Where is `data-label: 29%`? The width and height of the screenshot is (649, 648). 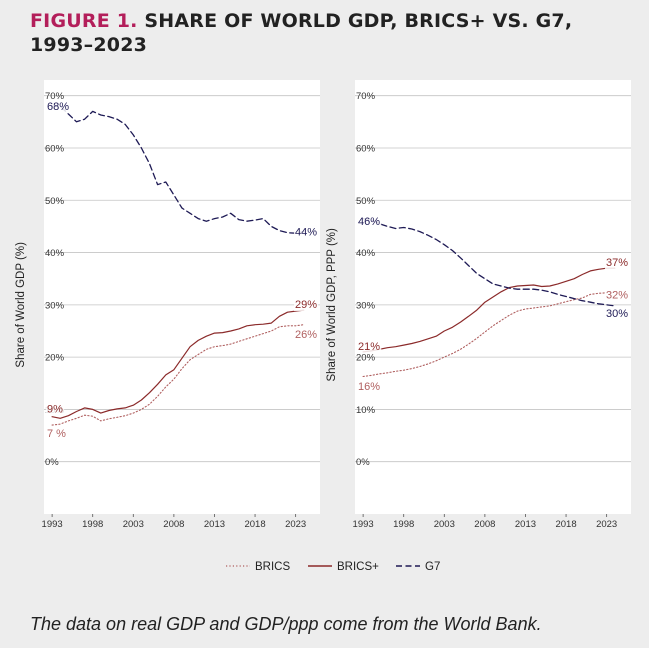 data-label: 29% is located at coordinates (306, 305).